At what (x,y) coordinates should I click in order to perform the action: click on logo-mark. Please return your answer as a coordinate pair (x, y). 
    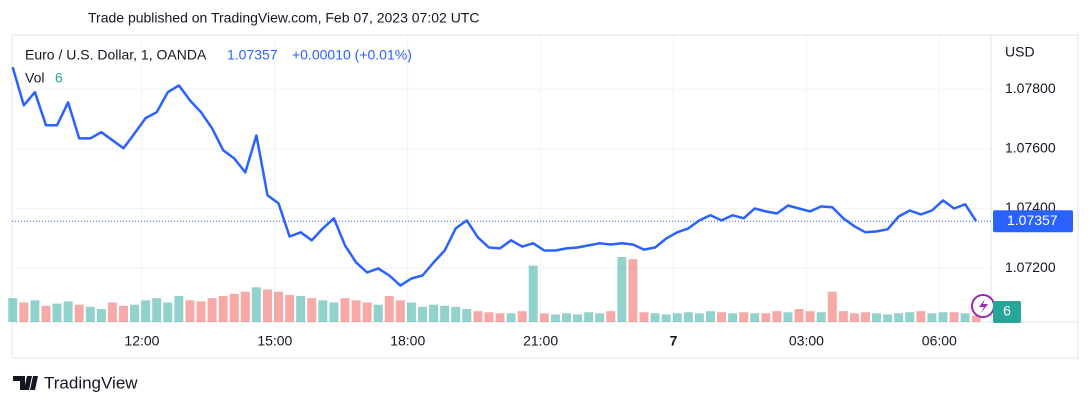
    Looking at the image, I should click on (25, 383).